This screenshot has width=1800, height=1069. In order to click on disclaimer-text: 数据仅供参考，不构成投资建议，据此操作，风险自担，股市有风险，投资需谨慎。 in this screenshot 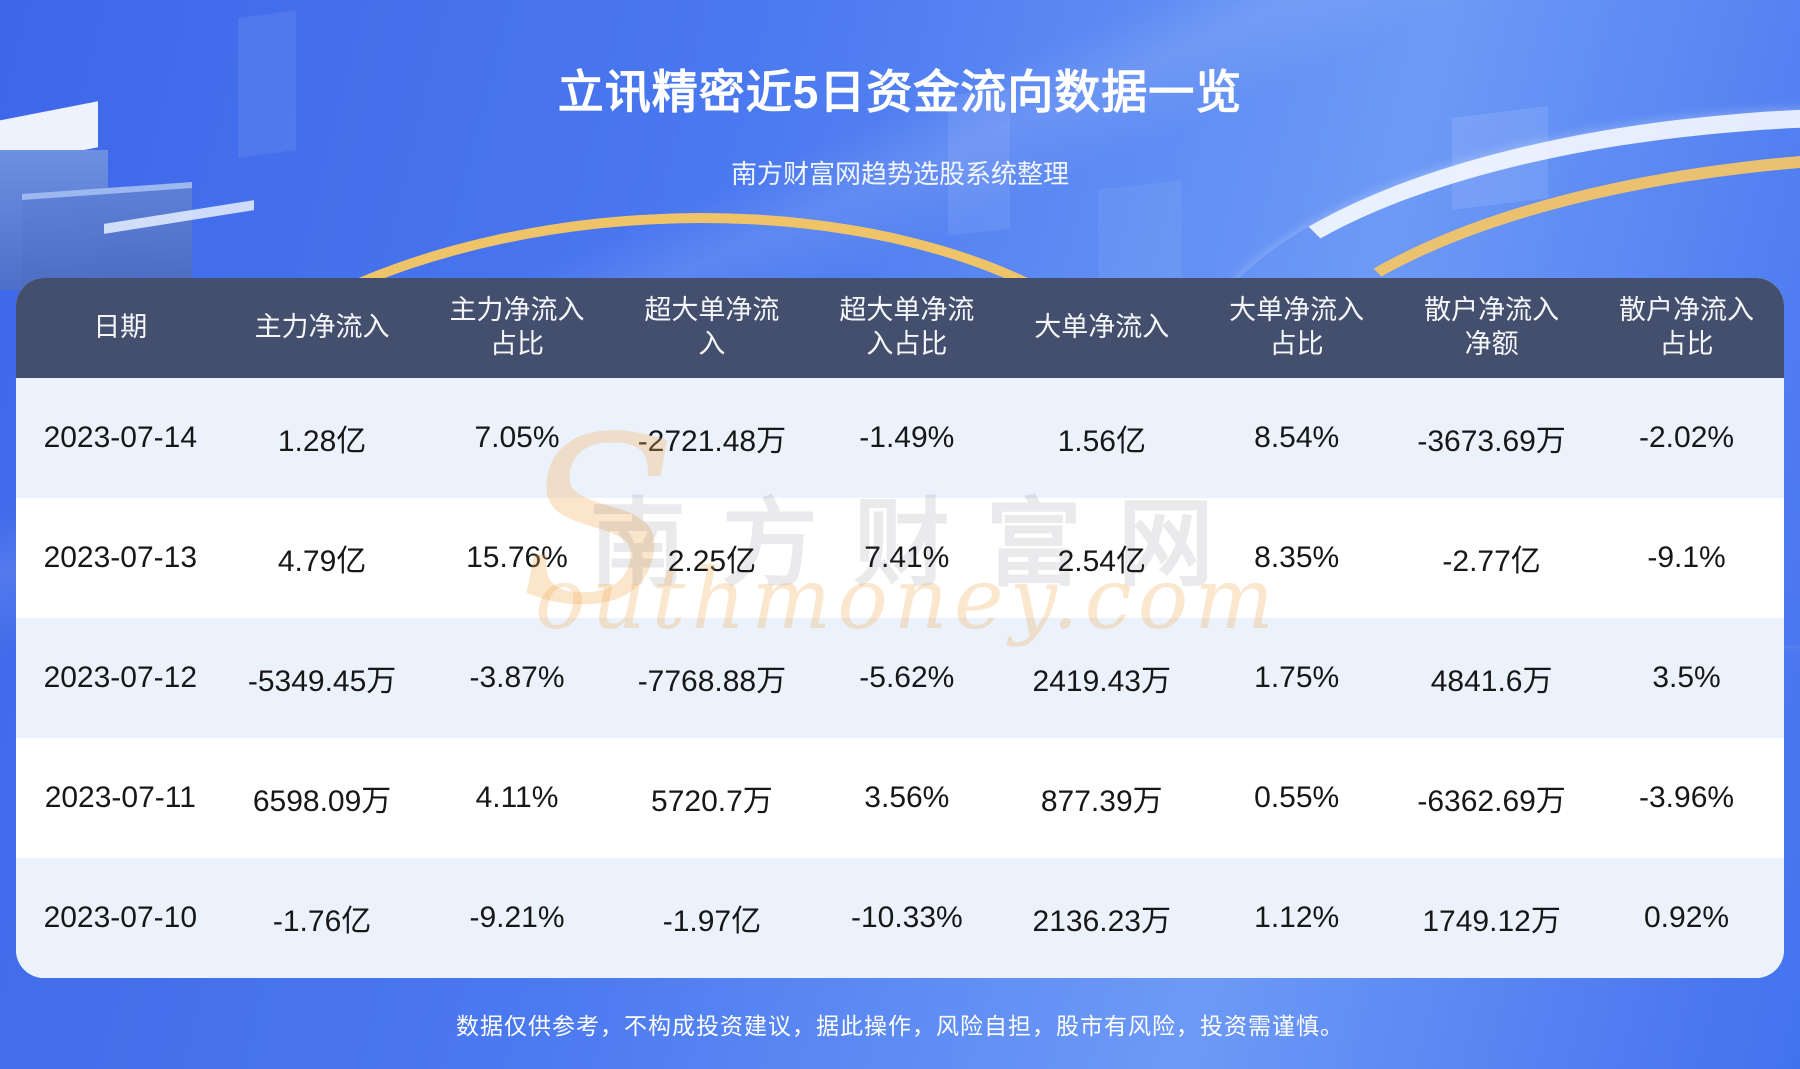, I will do `click(900, 1025)`.